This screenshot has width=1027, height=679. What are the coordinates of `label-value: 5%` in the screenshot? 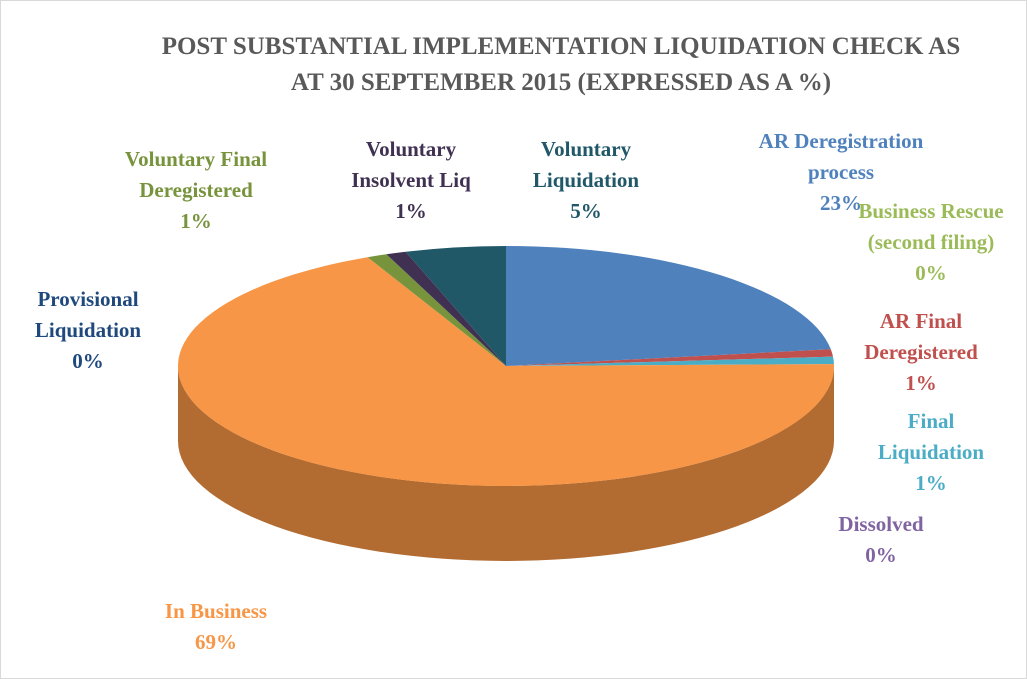 It's located at (586, 211).